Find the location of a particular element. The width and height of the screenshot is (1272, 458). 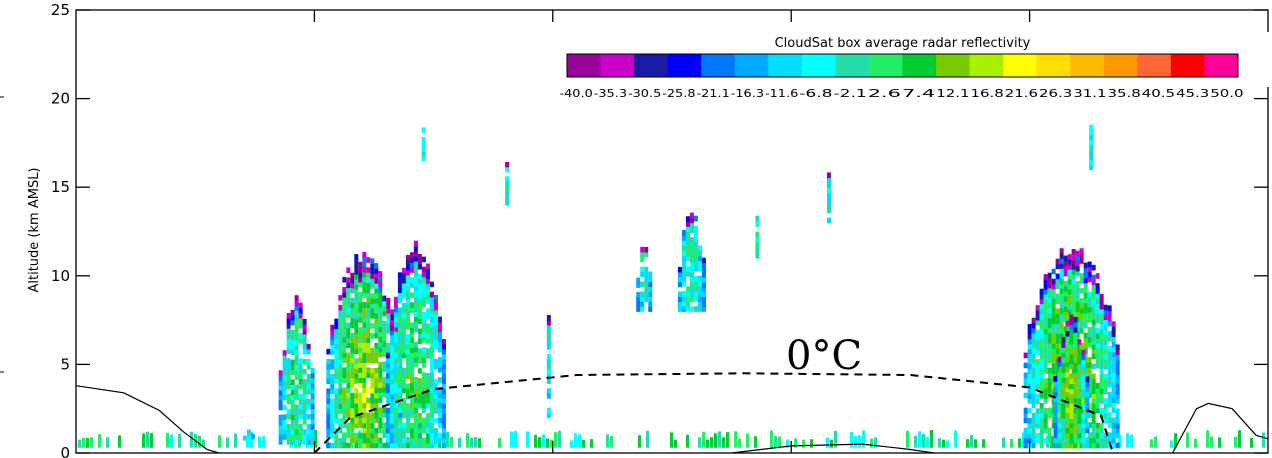

freezing-level-label: 0°C is located at coordinates (824, 356).